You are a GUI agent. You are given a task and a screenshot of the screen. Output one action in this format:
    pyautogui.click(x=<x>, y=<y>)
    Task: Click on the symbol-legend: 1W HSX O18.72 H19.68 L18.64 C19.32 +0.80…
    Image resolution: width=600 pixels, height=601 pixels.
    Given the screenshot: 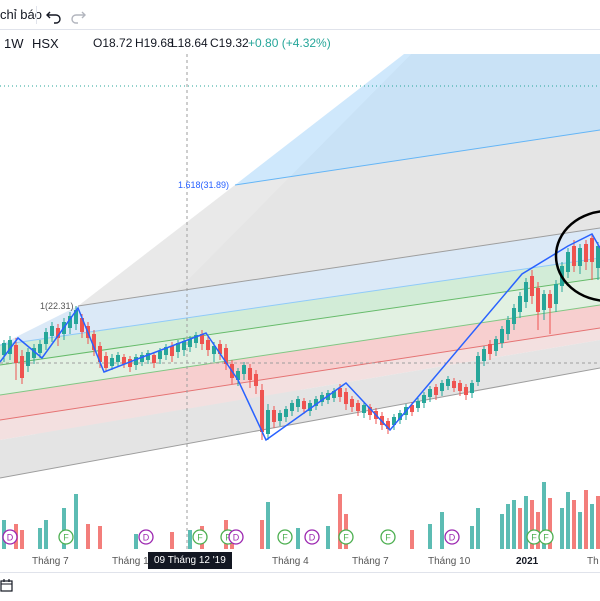 What is the action you would take?
    pyautogui.click(x=300, y=42)
    